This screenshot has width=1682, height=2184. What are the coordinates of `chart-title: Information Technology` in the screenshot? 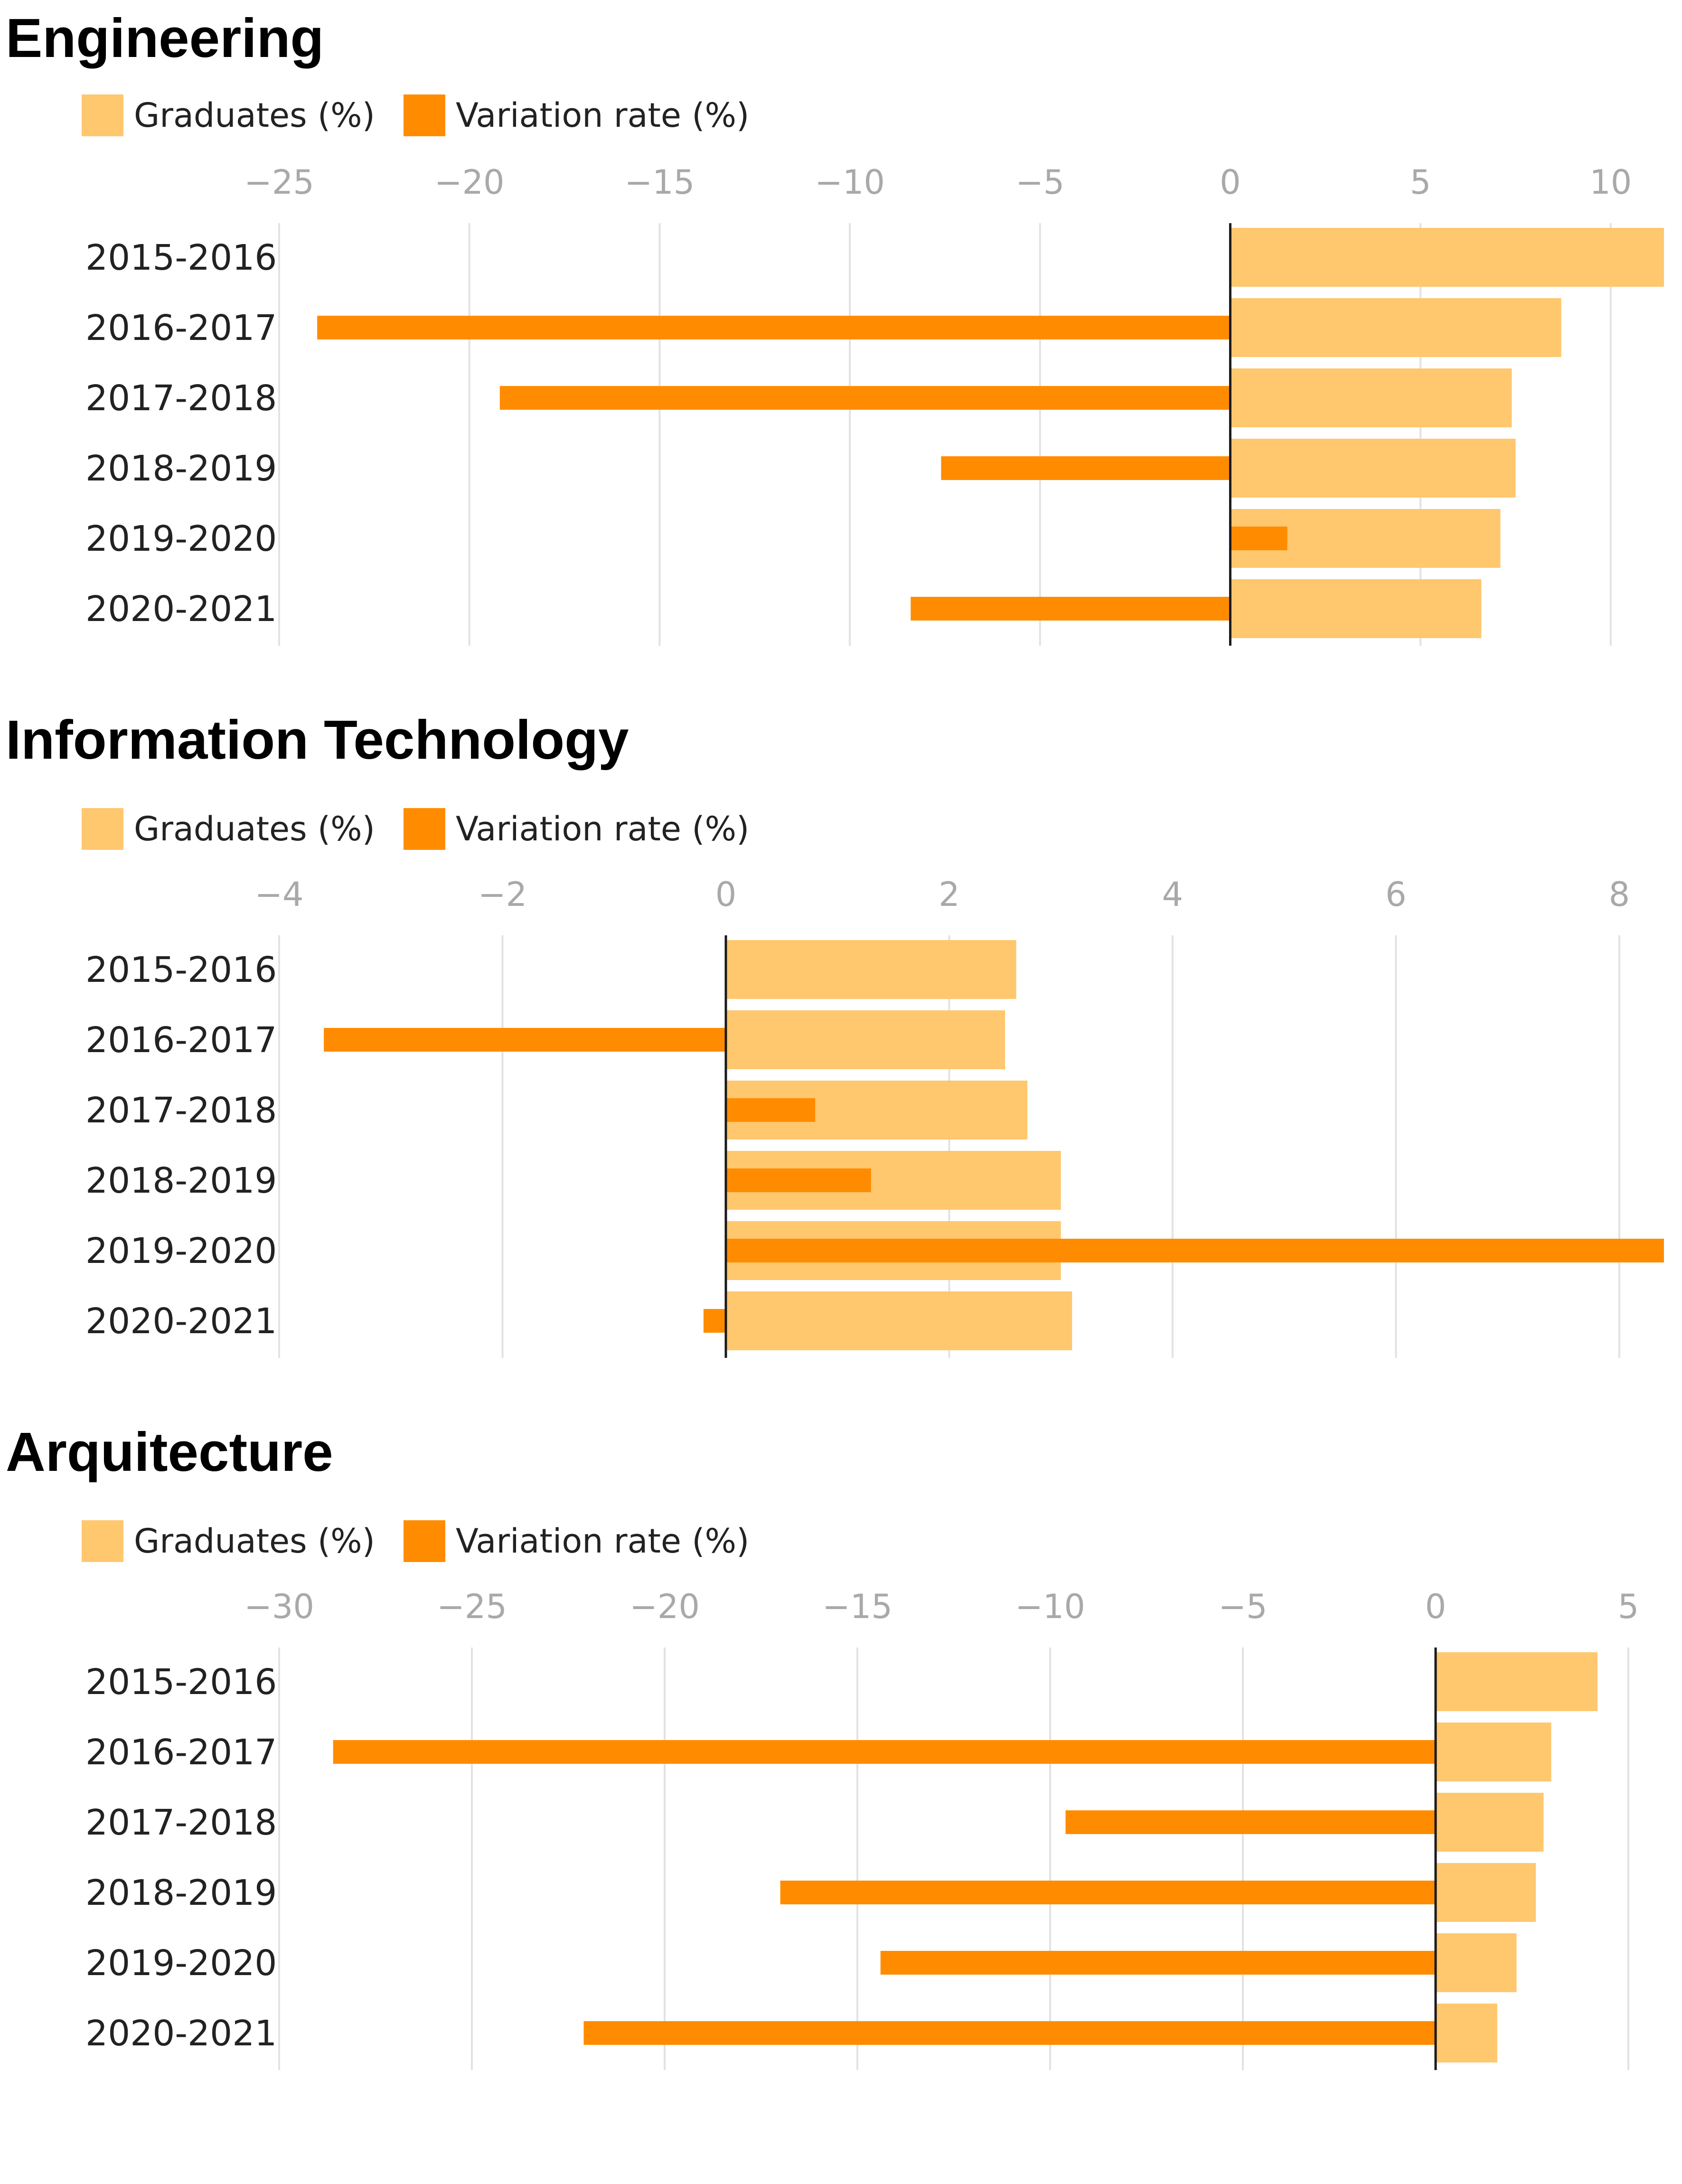 It's located at (317, 740).